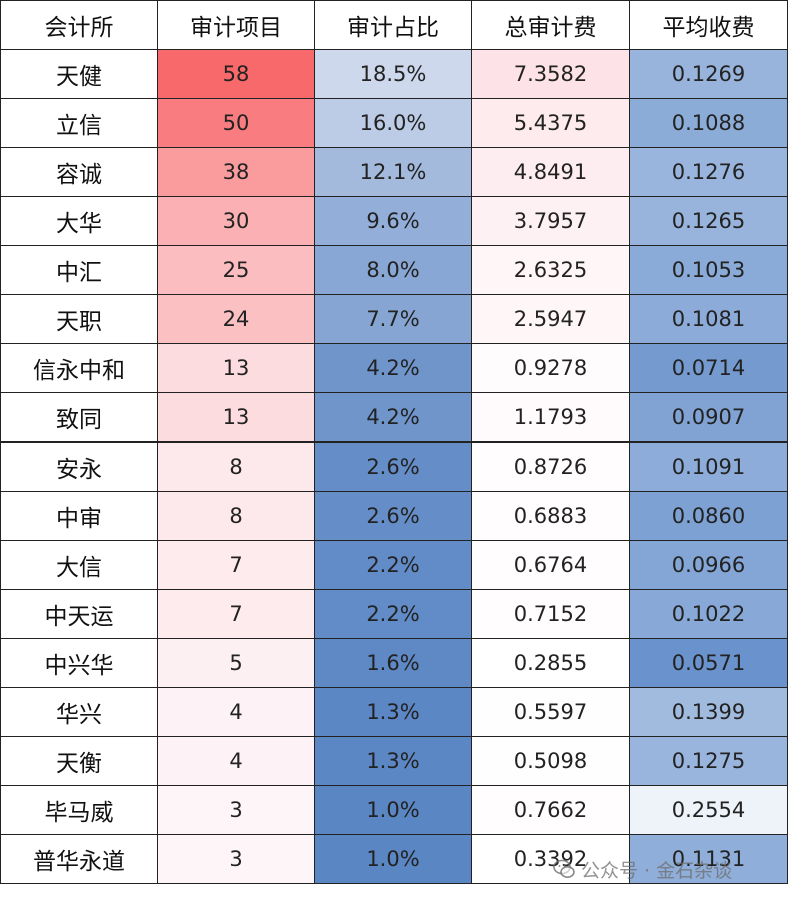 The height and width of the screenshot is (901, 788). Describe the element at coordinates (550, 368) in the screenshot. I see `total-fee-cell: 0.9278` at that location.